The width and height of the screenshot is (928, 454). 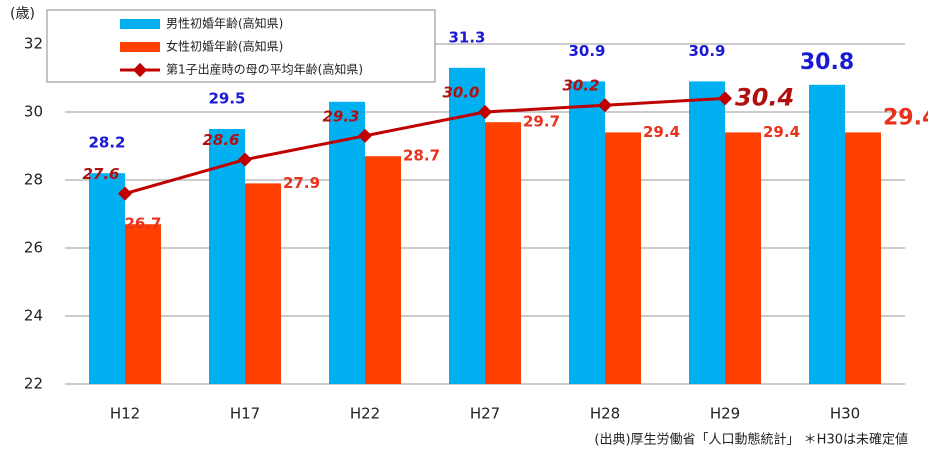 What do you see at coordinates (751, 440) in the screenshot?
I see `source-note: (出典)厚生労働省「人口動態統計」 ＊H30は未確定値` at bounding box center [751, 440].